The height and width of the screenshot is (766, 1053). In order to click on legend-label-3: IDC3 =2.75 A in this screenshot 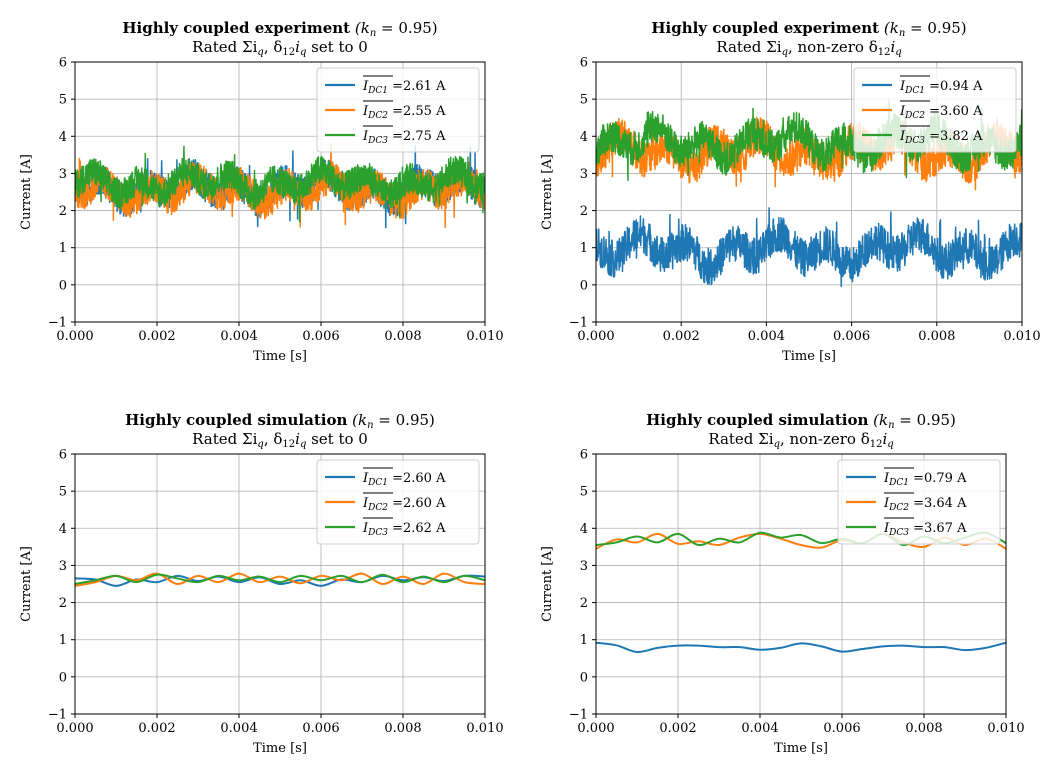, I will do `click(404, 137)`.